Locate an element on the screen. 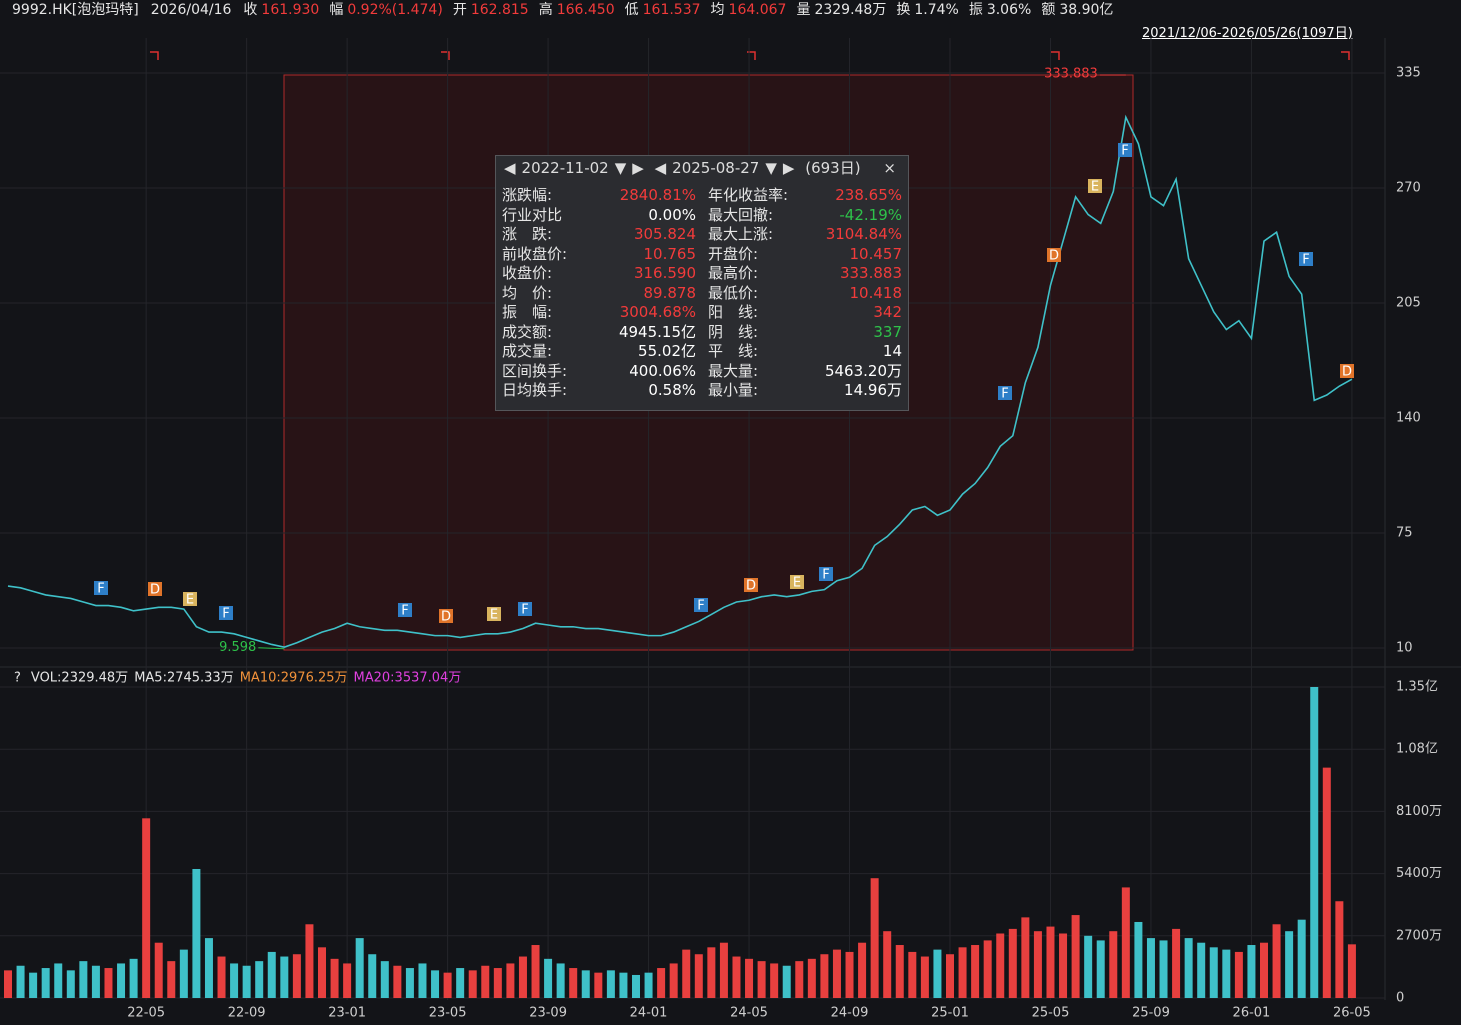 Image resolution: width=1461 pixels, height=1025 pixels. quote-value: 0.92%(1.474) is located at coordinates (395, 10).